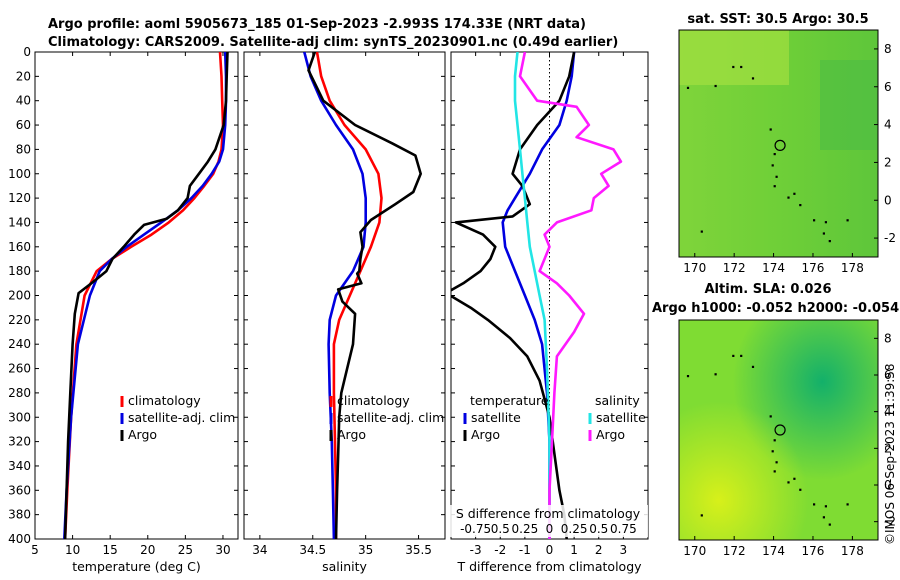 The height and width of the screenshot is (580, 900). I want to click on temperature-x-axis-label: temperature (deg C), so click(136, 566).